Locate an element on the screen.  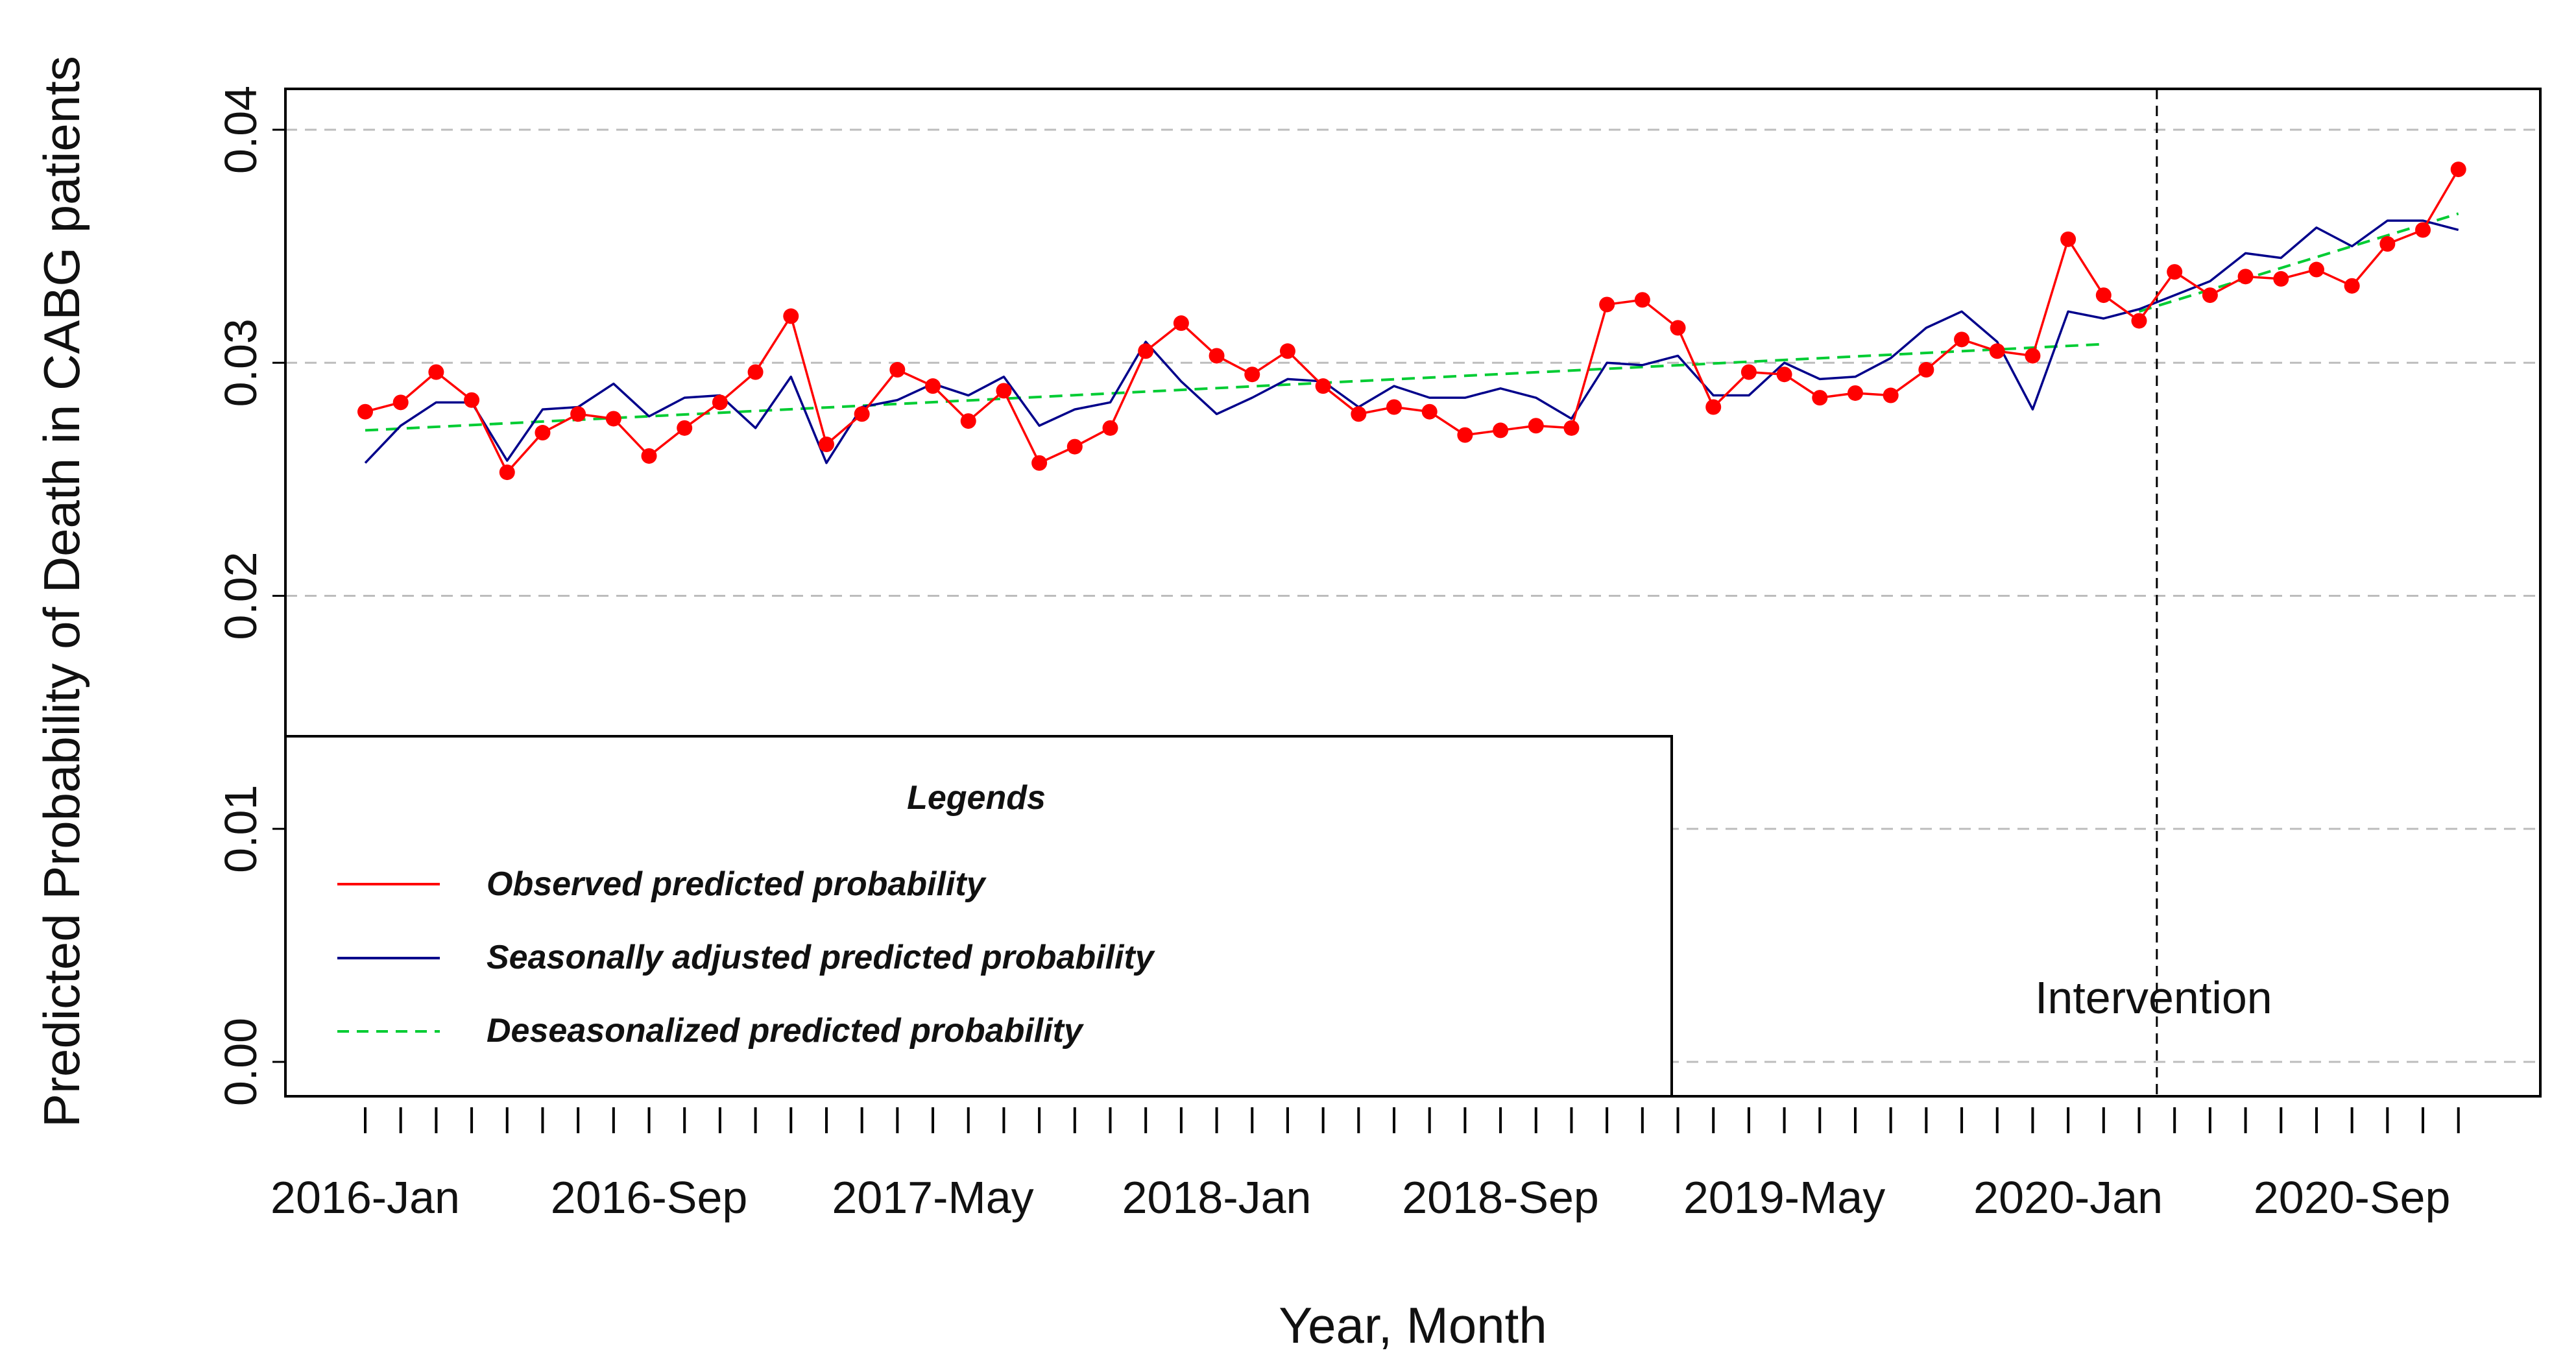
legend-observed-label: Observed predicted probability is located at coordinates (737, 884).